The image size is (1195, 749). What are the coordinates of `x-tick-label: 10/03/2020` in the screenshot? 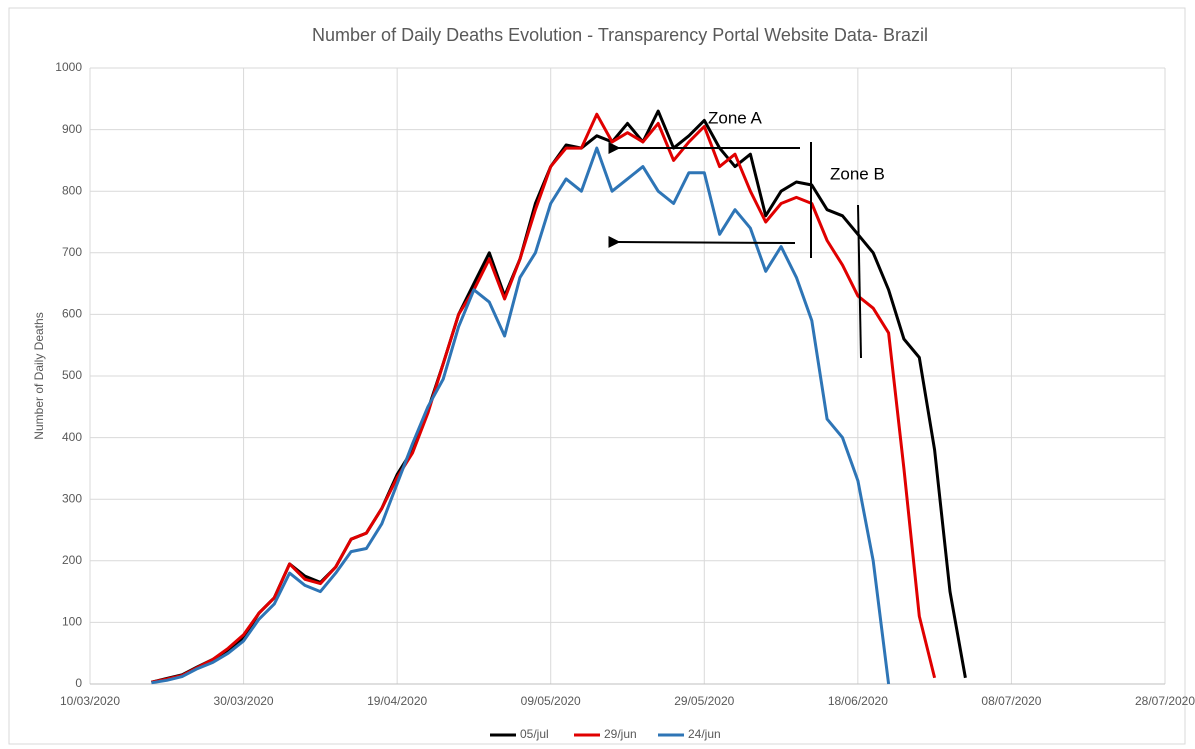 It's located at (90, 701).